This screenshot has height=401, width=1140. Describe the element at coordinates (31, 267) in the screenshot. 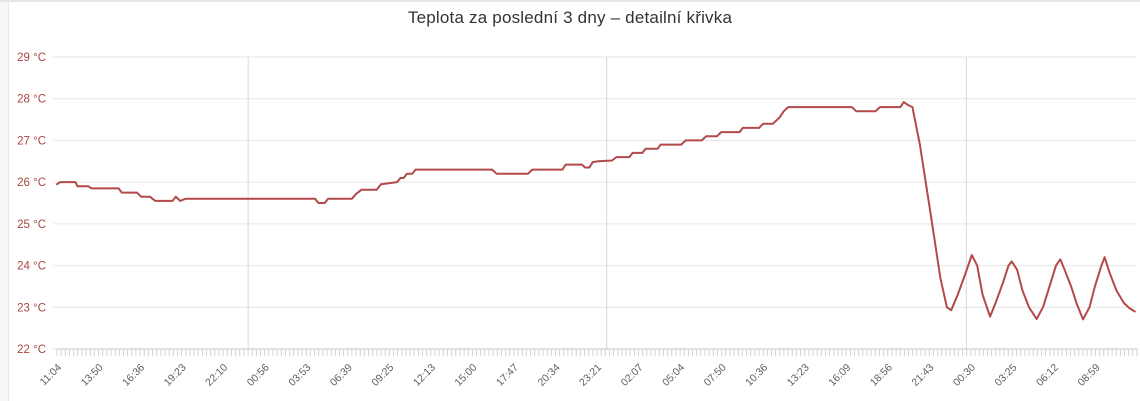

I see `y-axis-label: 24 °C` at that location.